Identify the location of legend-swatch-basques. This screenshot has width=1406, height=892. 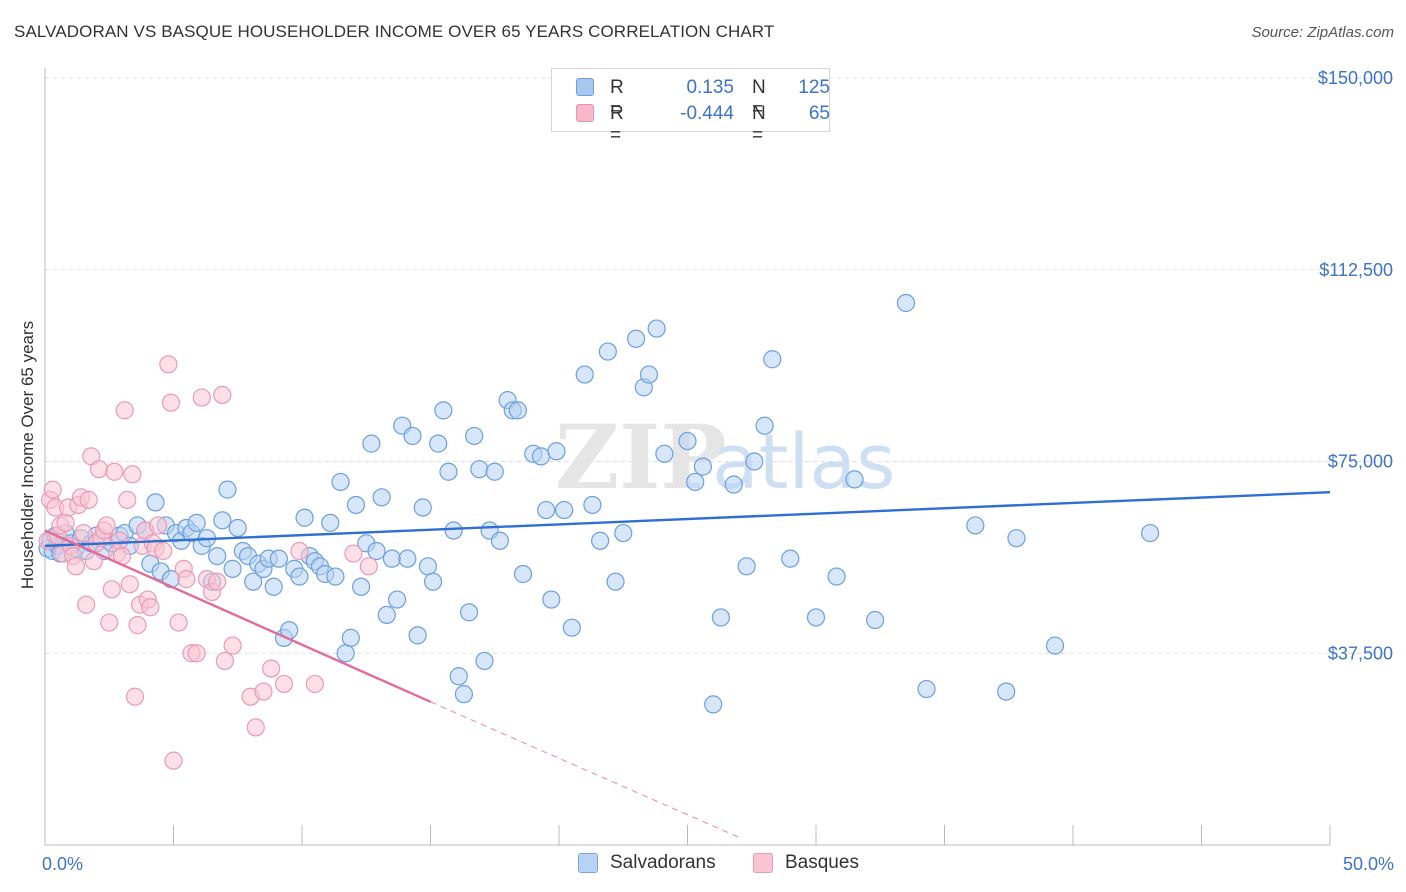
(585, 113).